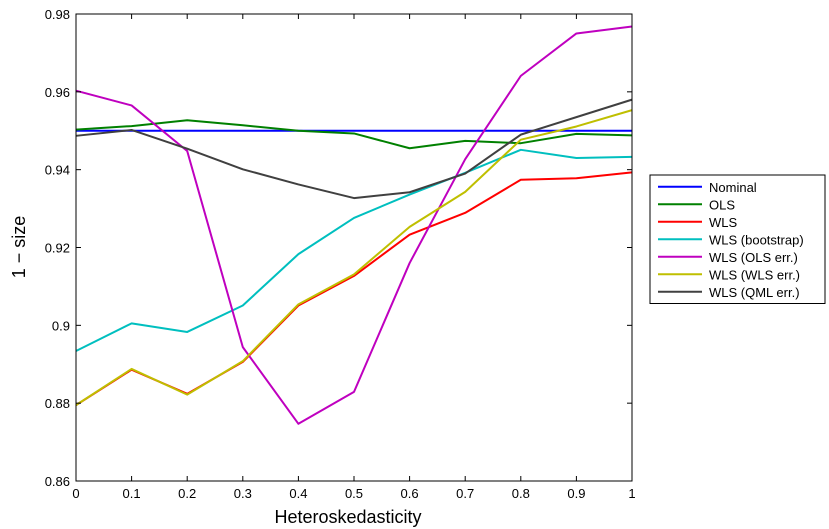 The width and height of the screenshot is (829, 529). What do you see at coordinates (354, 134) in the screenshot?
I see `series-line-ols` at bounding box center [354, 134].